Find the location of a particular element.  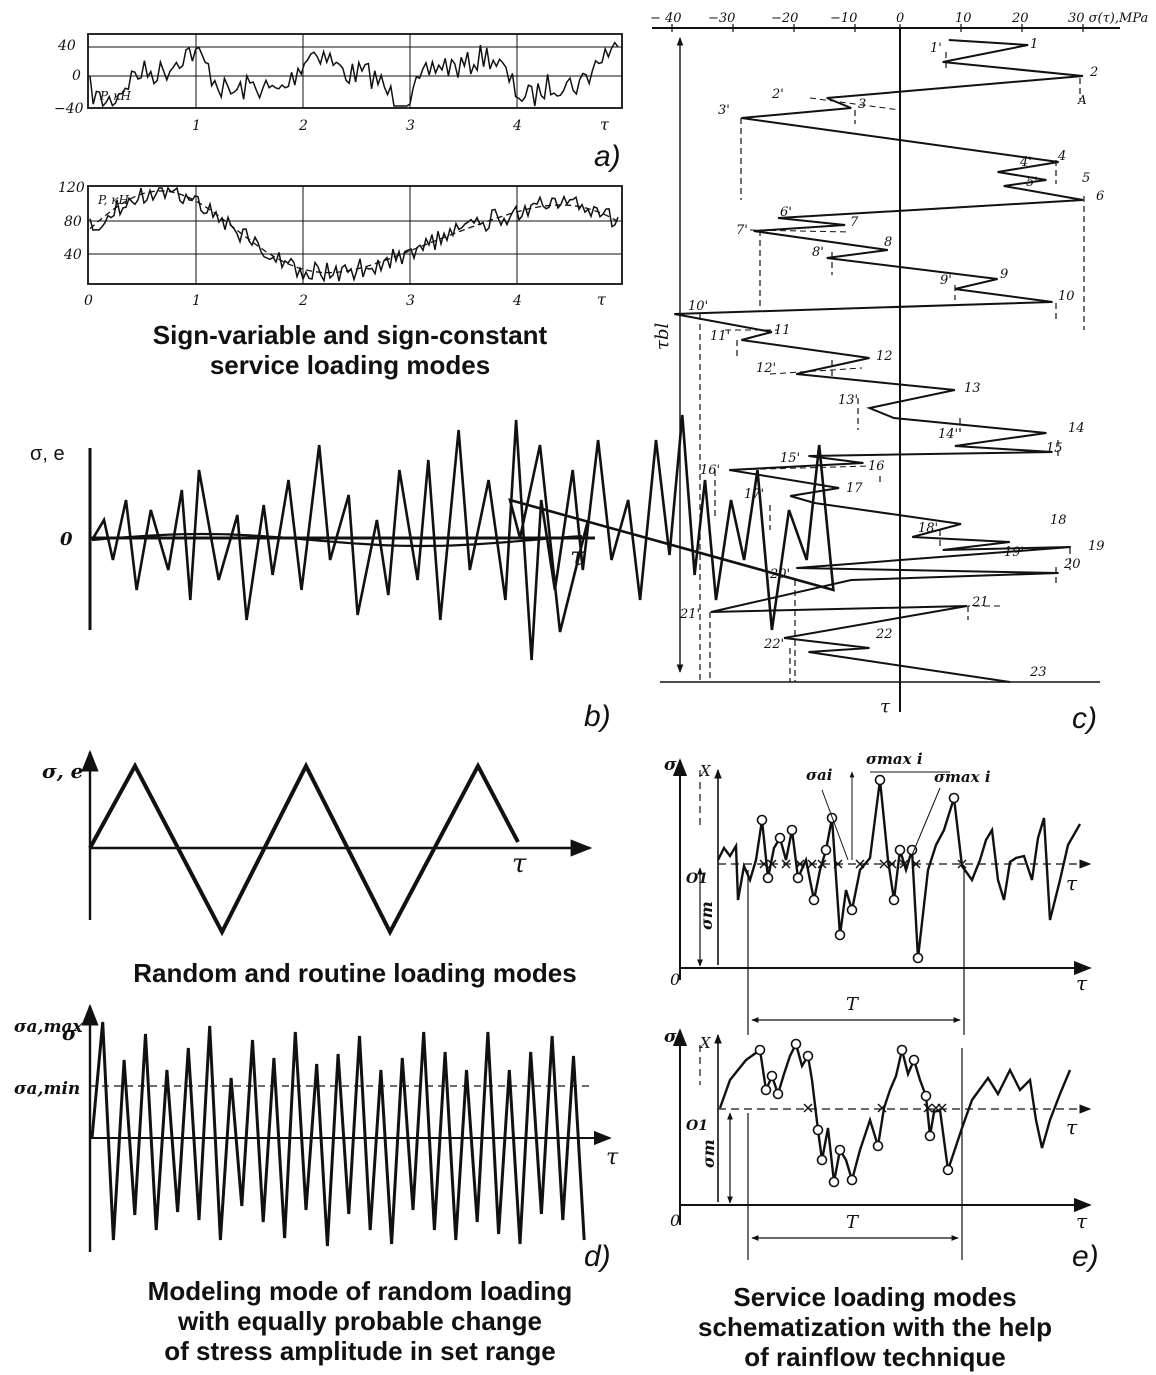

c-prime-label: 9' is located at coordinates (946, 280).